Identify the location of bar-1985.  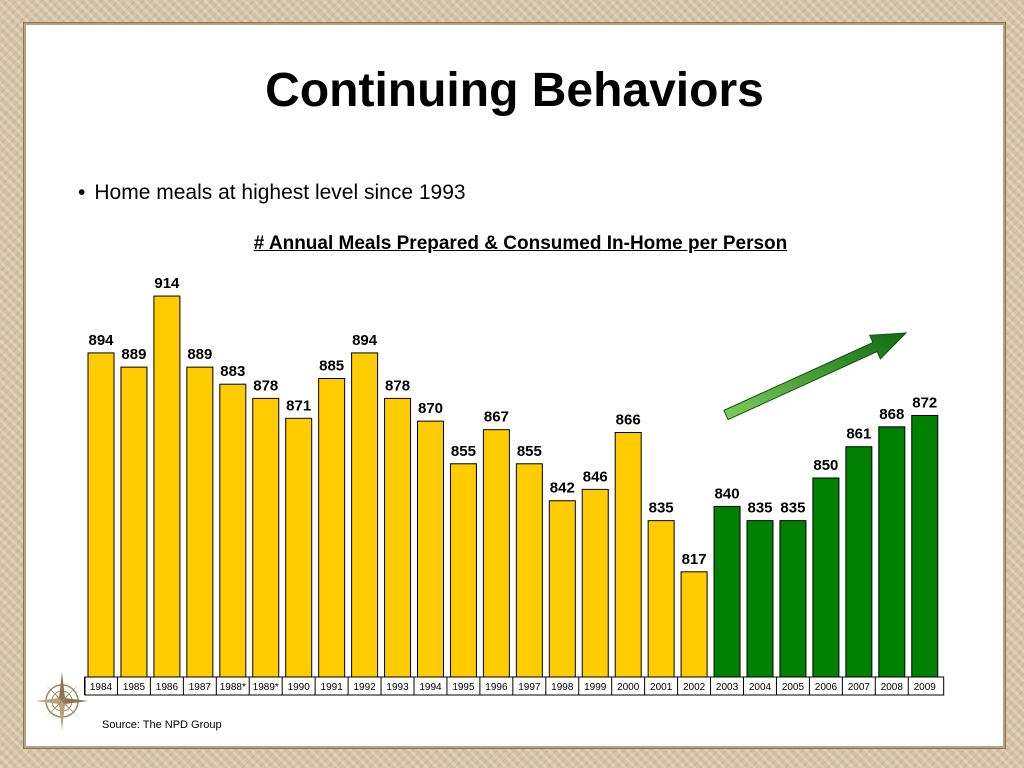
(134, 522).